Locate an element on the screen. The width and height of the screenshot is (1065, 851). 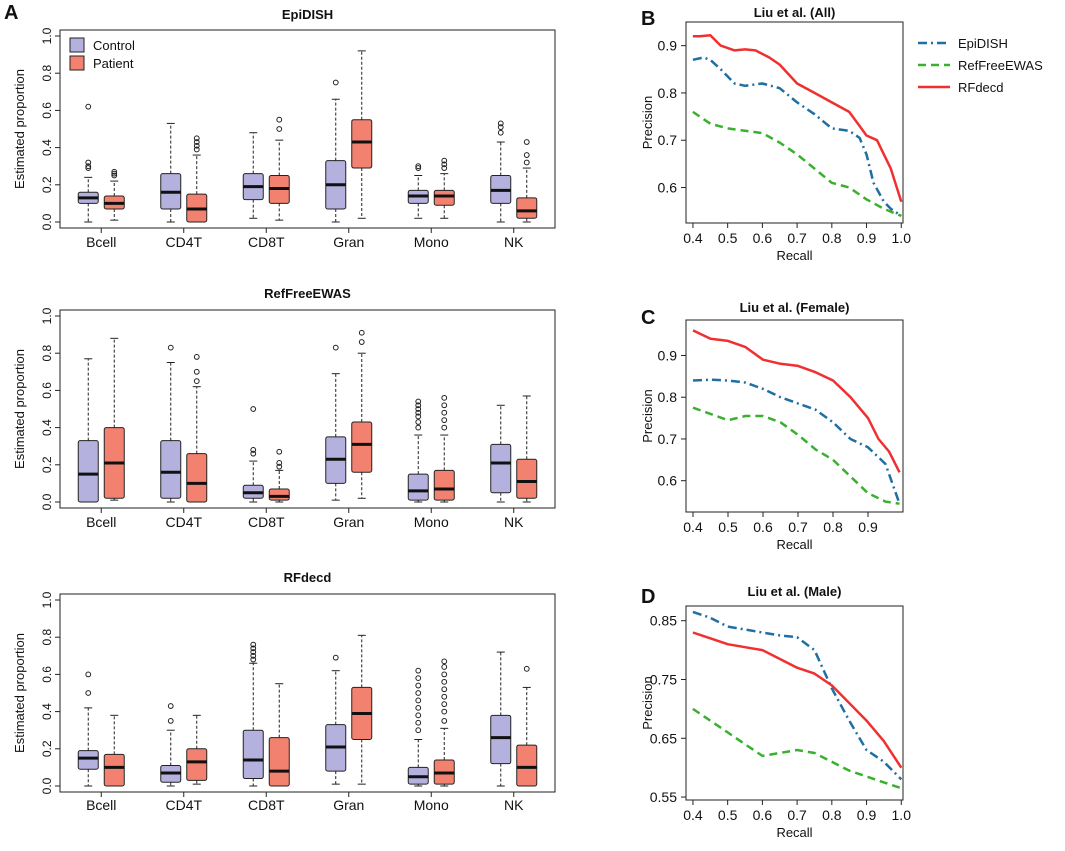
x-axis-label: Recall is located at coordinates (794, 544).